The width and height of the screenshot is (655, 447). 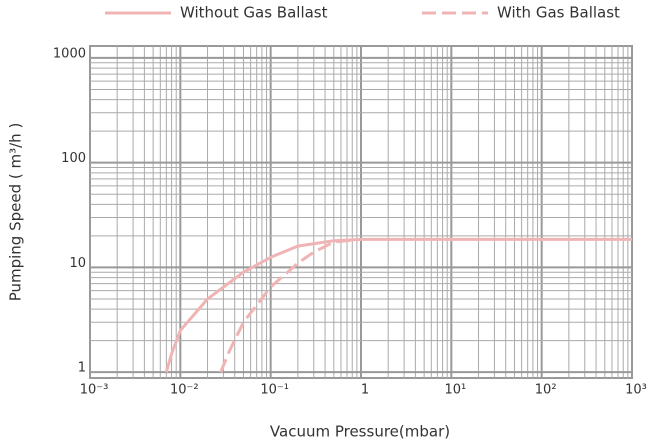 What do you see at coordinates (69, 53) in the screenshot?
I see `y-tick-label: 1000` at bounding box center [69, 53].